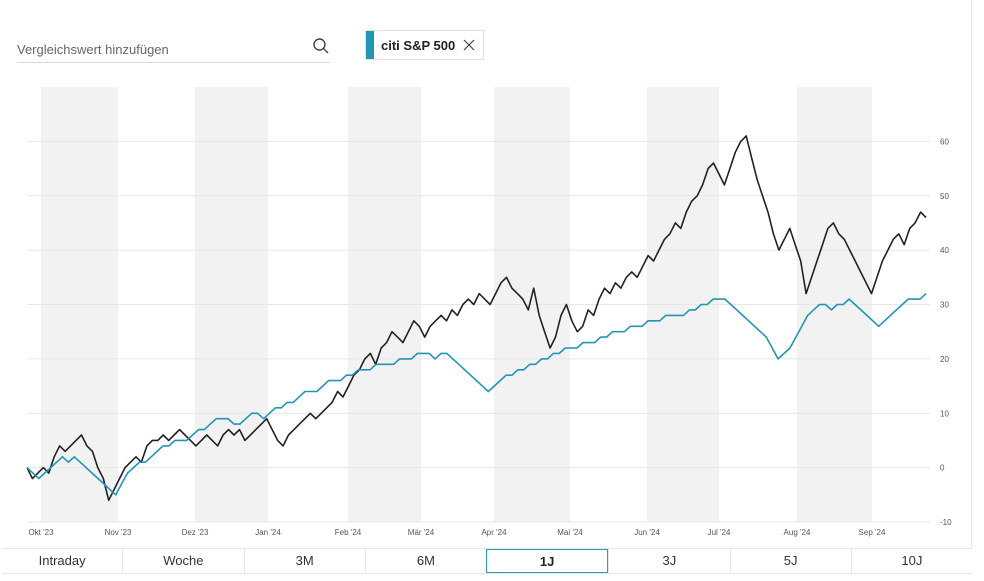 The height and width of the screenshot is (581, 984). I want to click on tab-10j: 10J, so click(911, 561).